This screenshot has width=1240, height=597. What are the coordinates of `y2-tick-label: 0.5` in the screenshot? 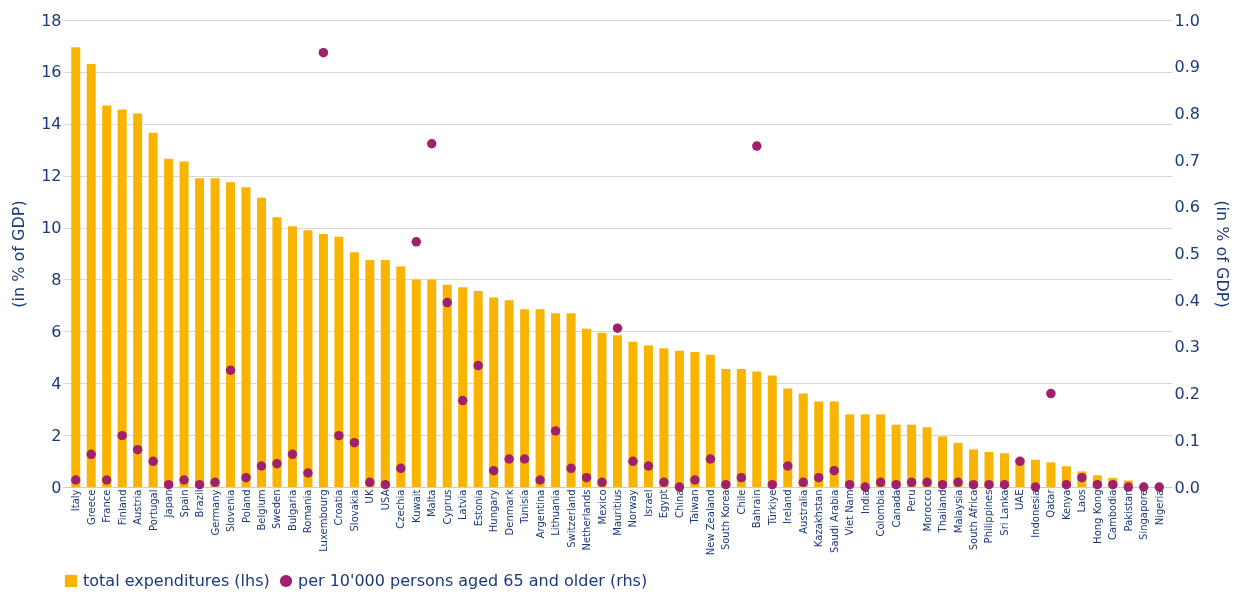 It's located at (1187, 253).